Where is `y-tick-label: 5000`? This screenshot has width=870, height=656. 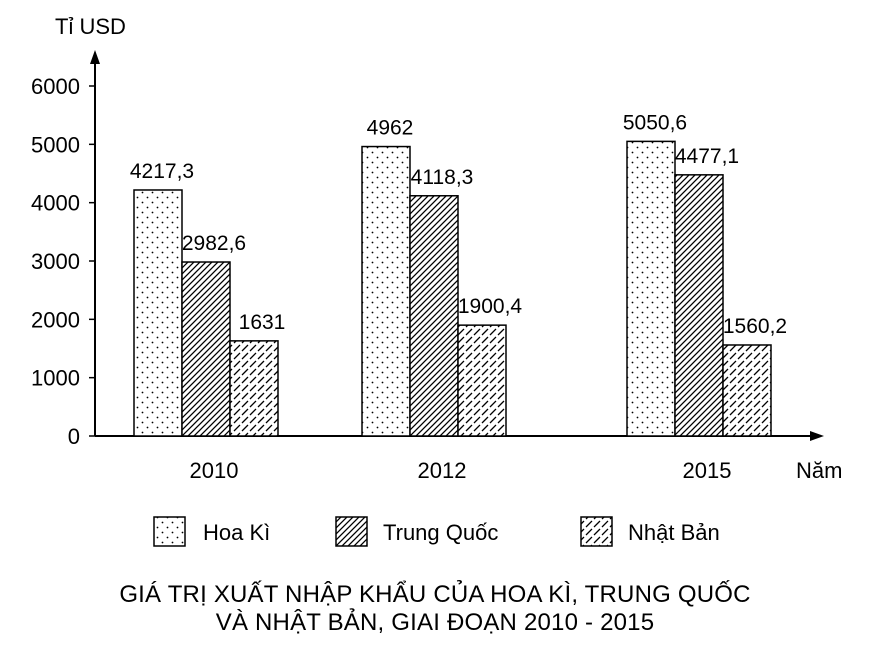
y-tick-label: 5000 is located at coordinates (55, 144).